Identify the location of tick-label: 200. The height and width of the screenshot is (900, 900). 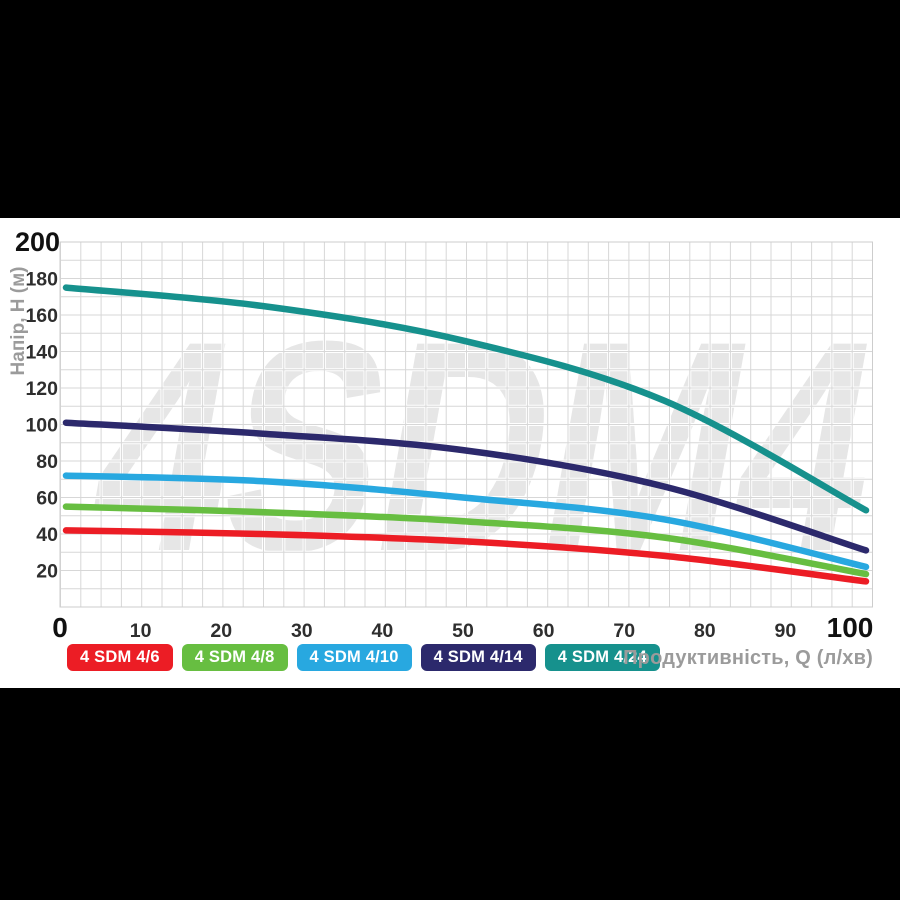
(37, 242).